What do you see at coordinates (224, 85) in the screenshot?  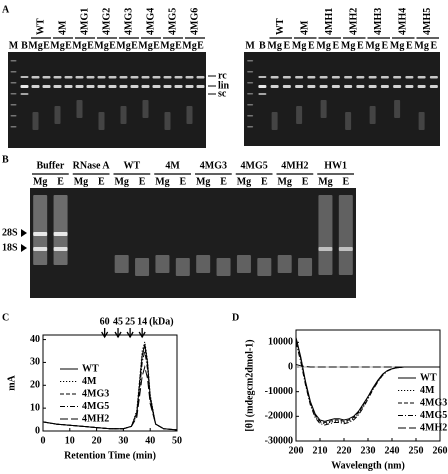 I see `marker-label: lin` at bounding box center [224, 85].